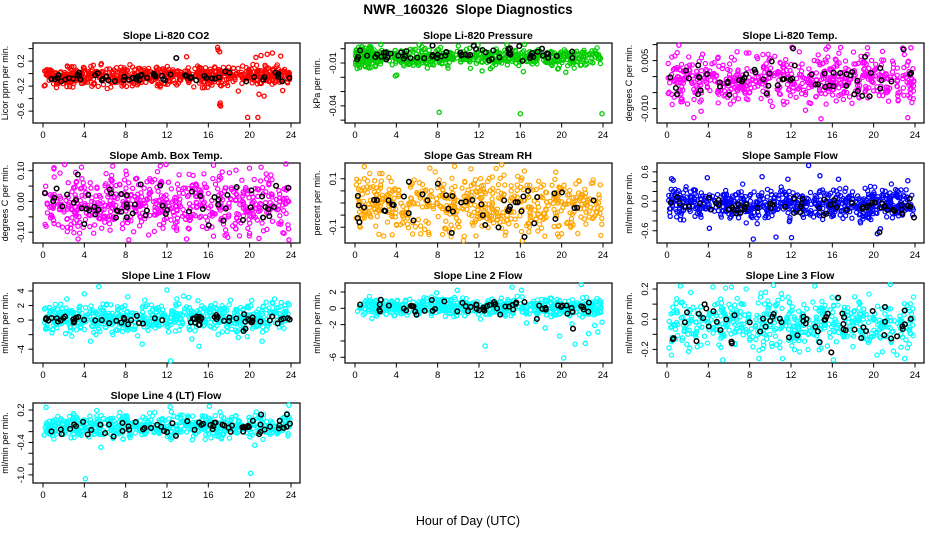  Describe the element at coordinates (478, 36) in the screenshot. I see `panel-title: Slope Li-820 Pressure` at that location.